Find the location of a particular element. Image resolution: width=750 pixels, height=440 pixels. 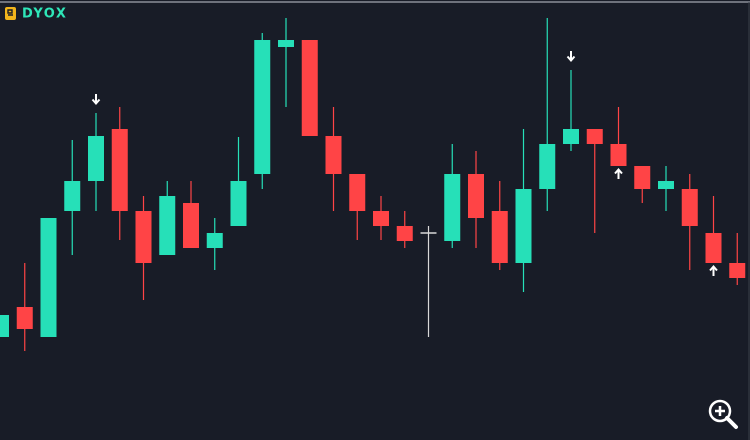

zoom-plus is located at coordinates (720, 411).